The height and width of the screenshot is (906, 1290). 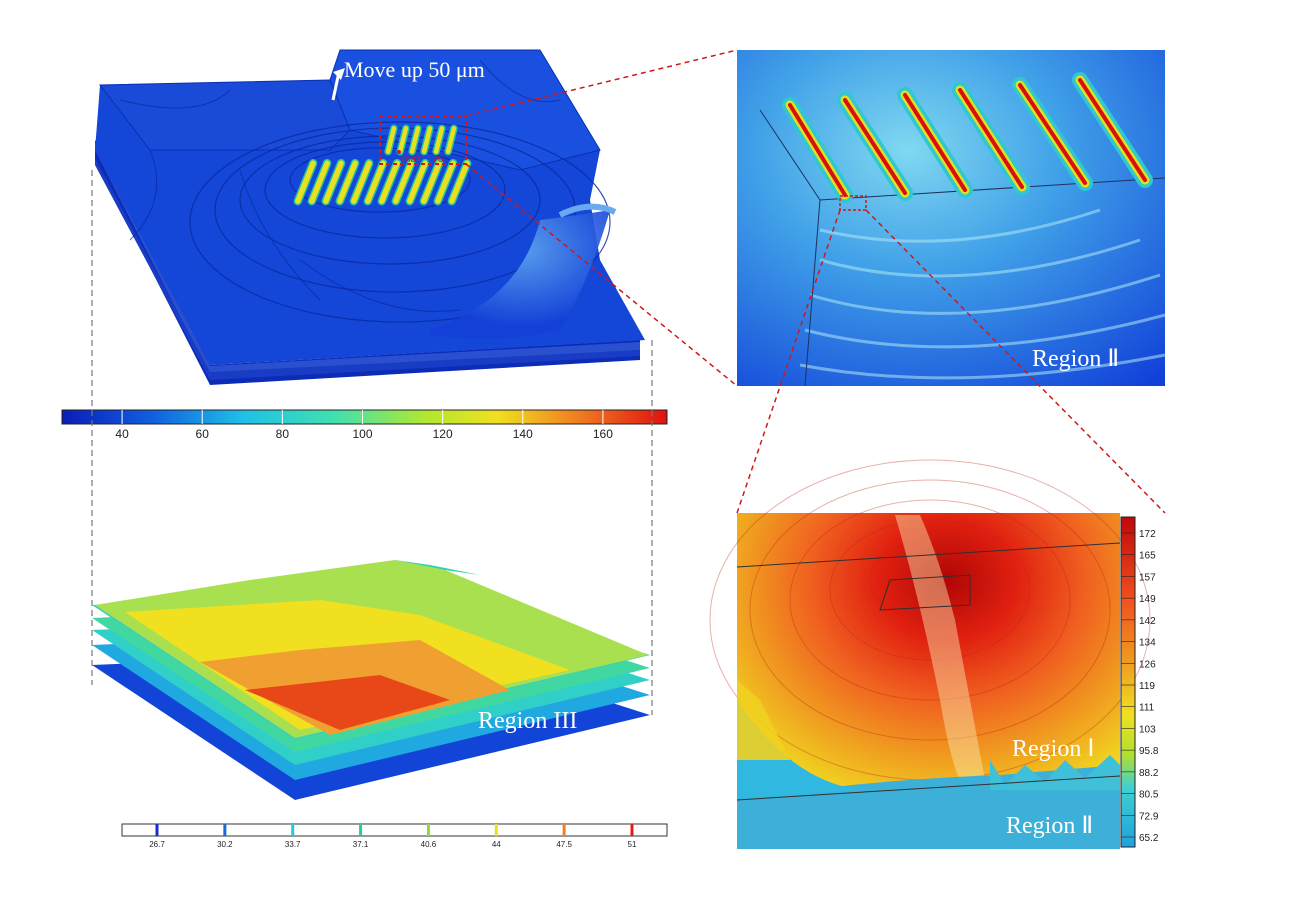 What do you see at coordinates (1149, 751) in the screenshot?
I see `colorbar-right-tick-label: 95.8` at bounding box center [1149, 751].